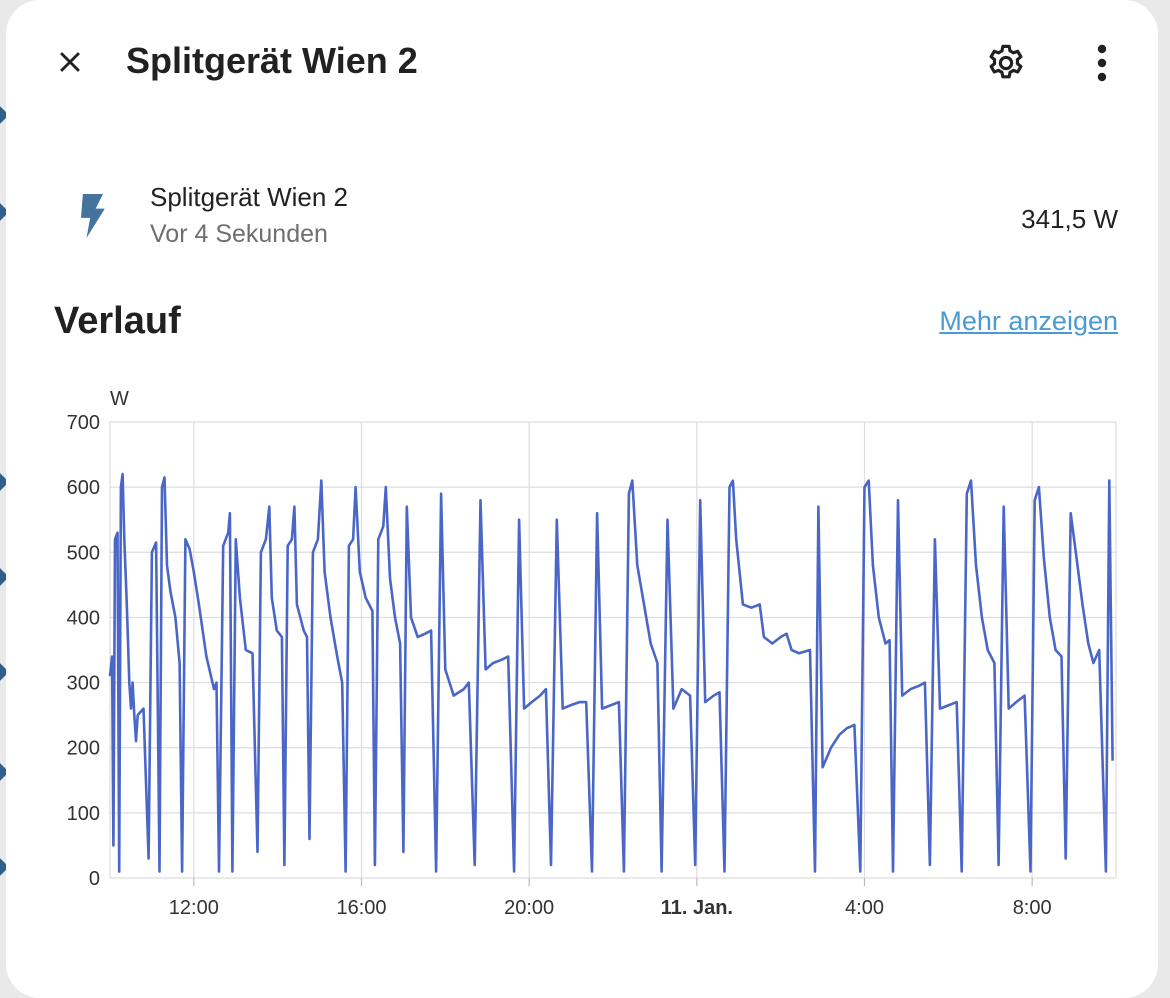  I want to click on entity-state: 341,5 W, so click(1069, 219).